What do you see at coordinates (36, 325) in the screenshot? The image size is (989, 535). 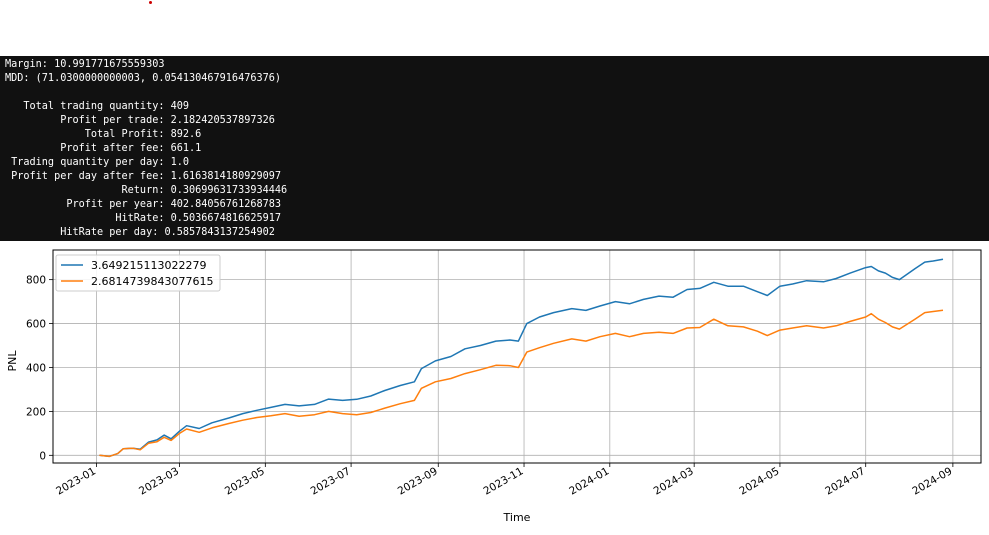 I see `y-tick-label: 600` at bounding box center [36, 325].